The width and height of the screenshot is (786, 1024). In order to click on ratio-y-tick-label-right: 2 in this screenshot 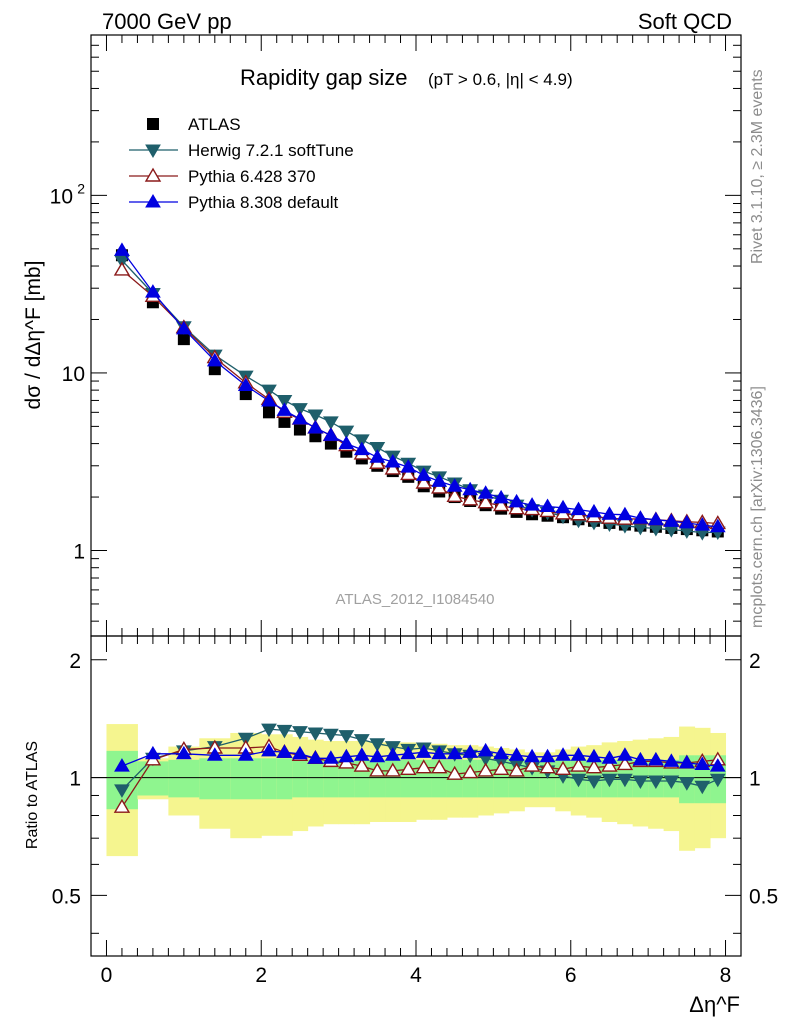, I will do `click(755, 661)`.